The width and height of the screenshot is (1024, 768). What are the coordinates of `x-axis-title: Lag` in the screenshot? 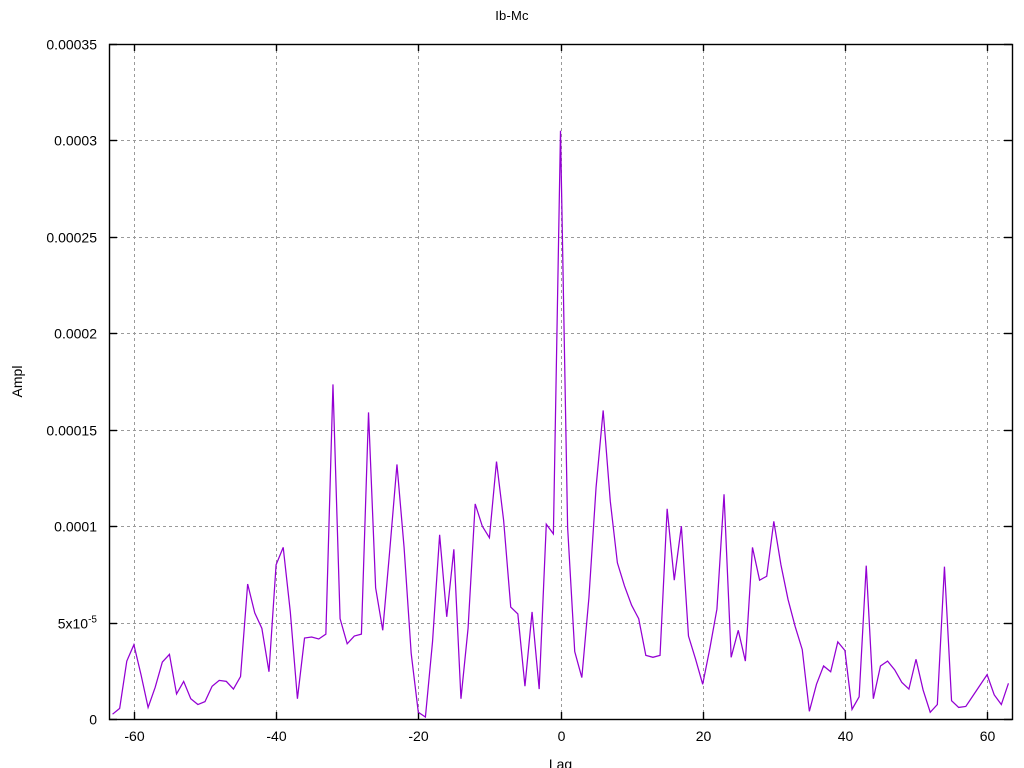 It's located at (560, 762).